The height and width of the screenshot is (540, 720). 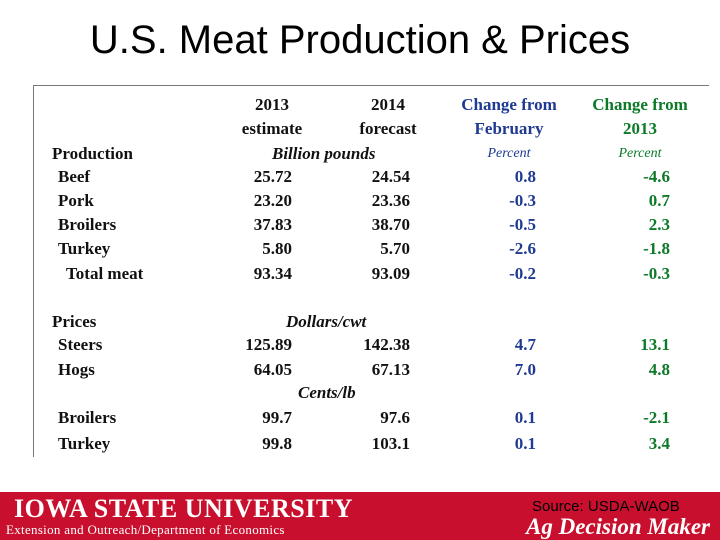 What do you see at coordinates (388, 128) in the screenshot?
I see `header-2014-forecast: forecast` at bounding box center [388, 128].